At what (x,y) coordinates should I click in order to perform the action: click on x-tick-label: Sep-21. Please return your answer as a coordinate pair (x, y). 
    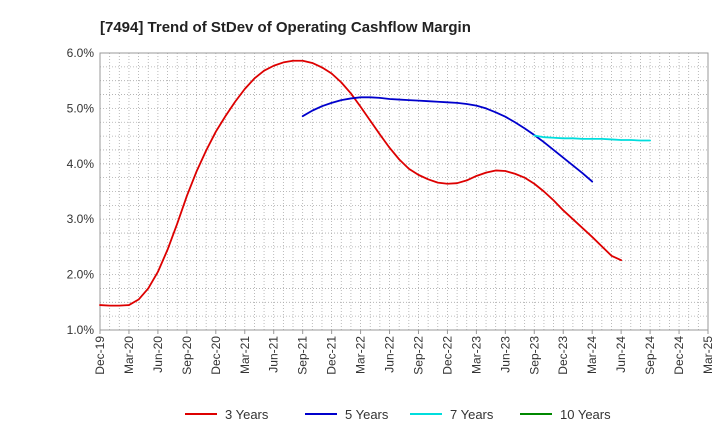
    Looking at the image, I should click on (303, 355).